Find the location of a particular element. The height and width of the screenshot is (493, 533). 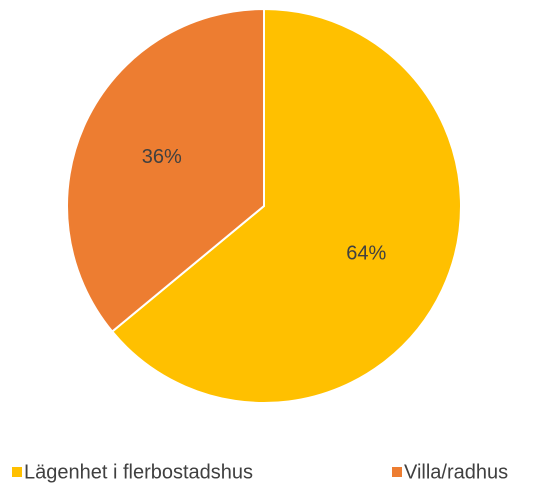

data-label: 36% is located at coordinates (162, 157).